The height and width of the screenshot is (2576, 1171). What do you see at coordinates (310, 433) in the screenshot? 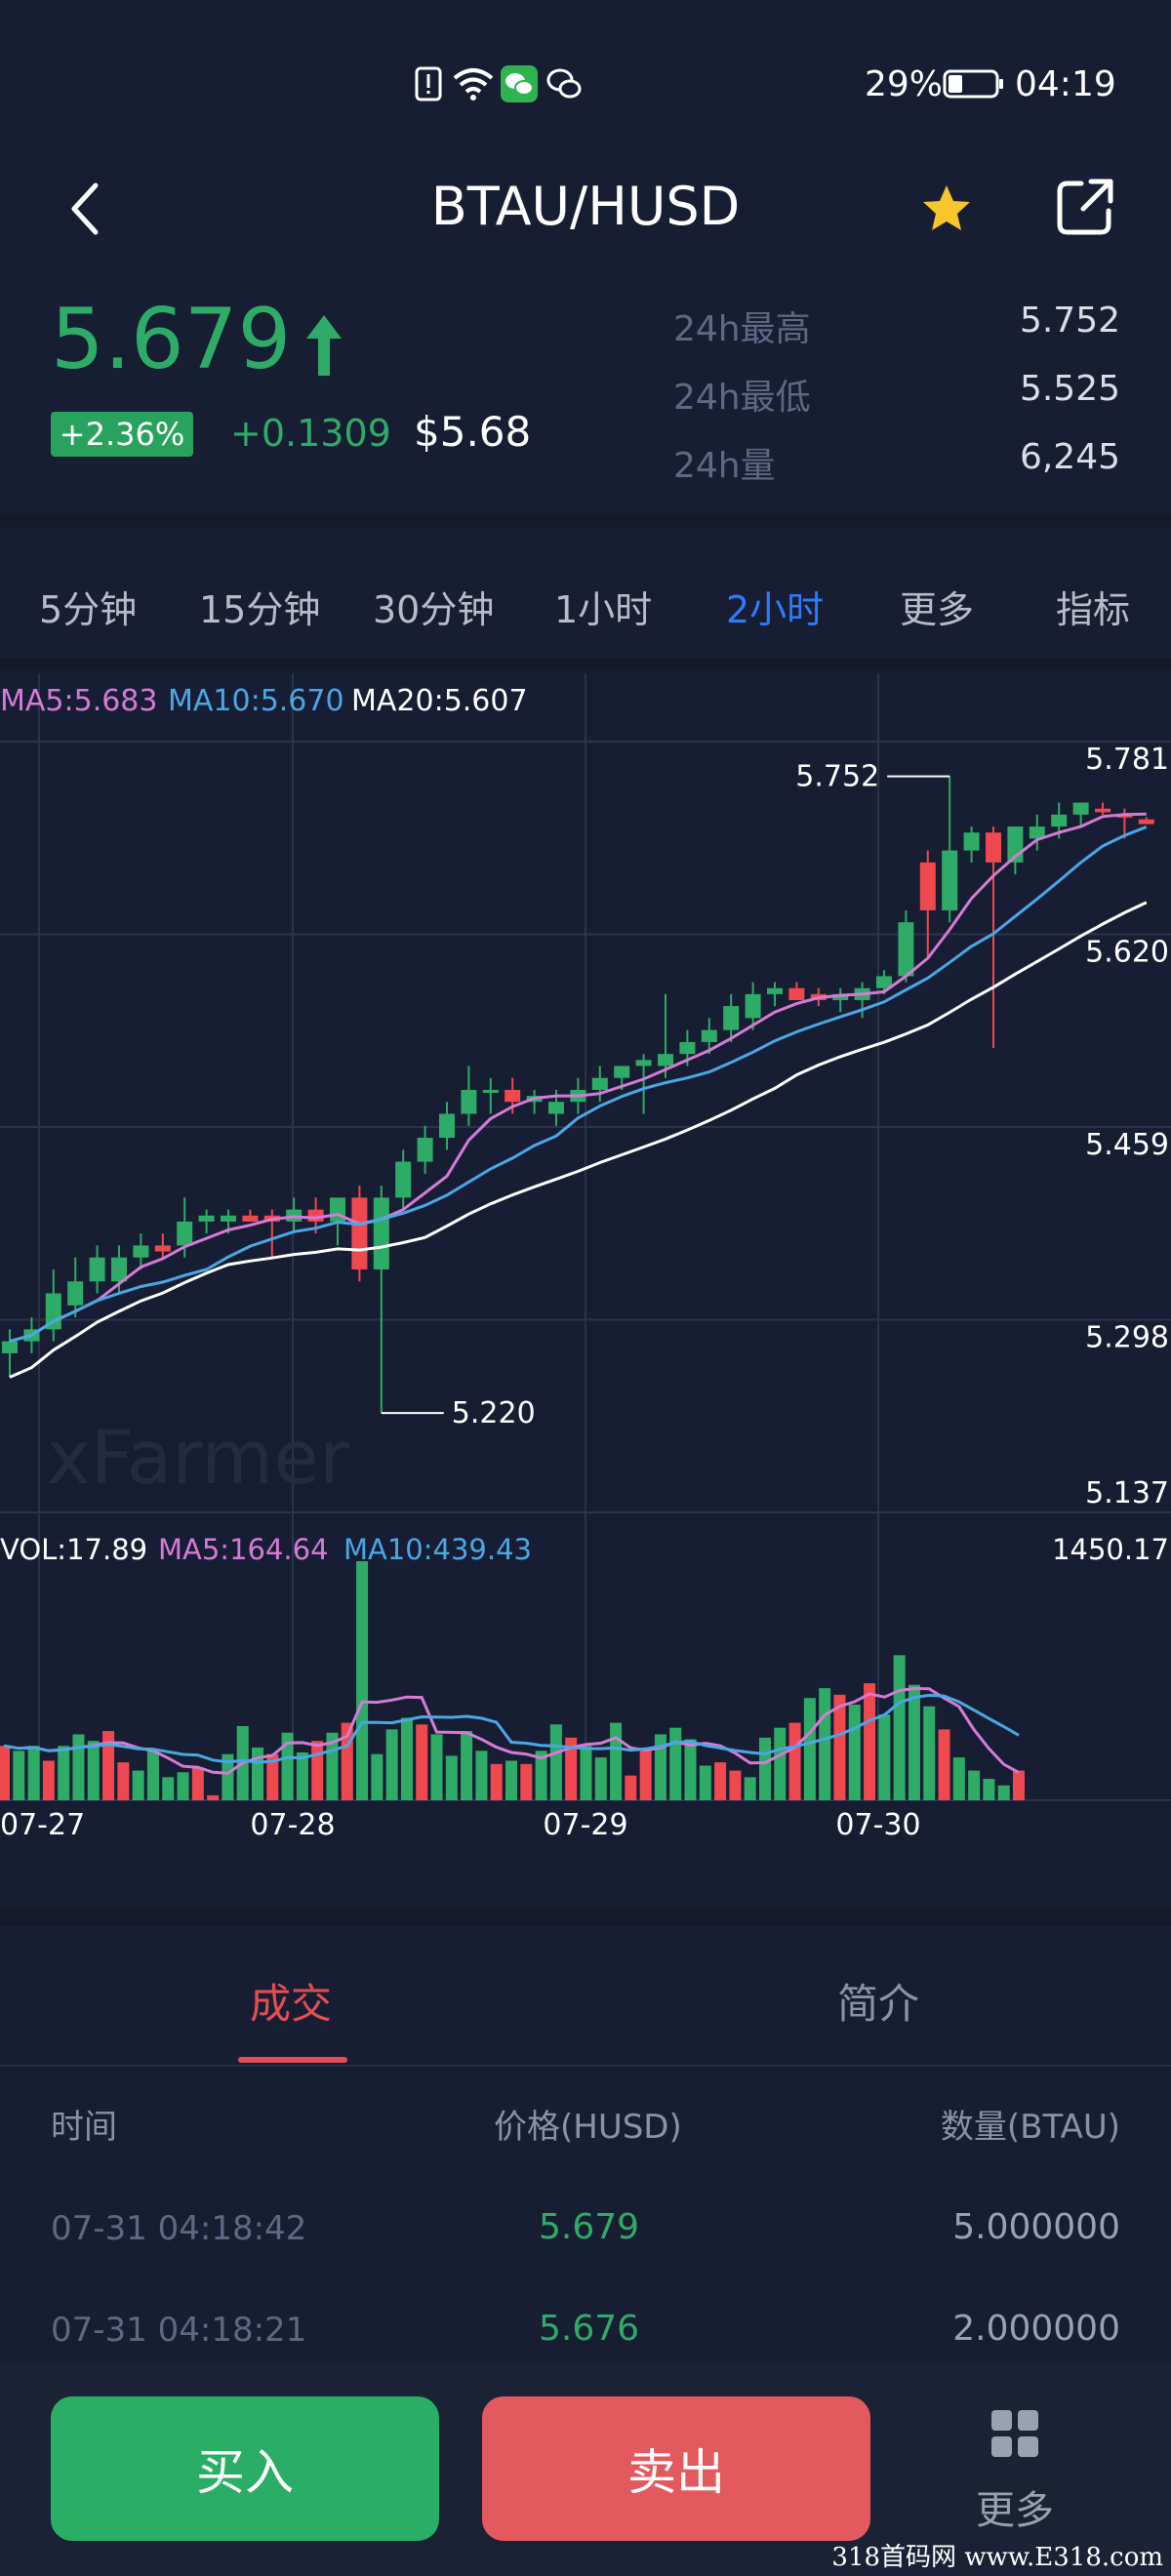
I see `change-amount: +0.1309` at bounding box center [310, 433].